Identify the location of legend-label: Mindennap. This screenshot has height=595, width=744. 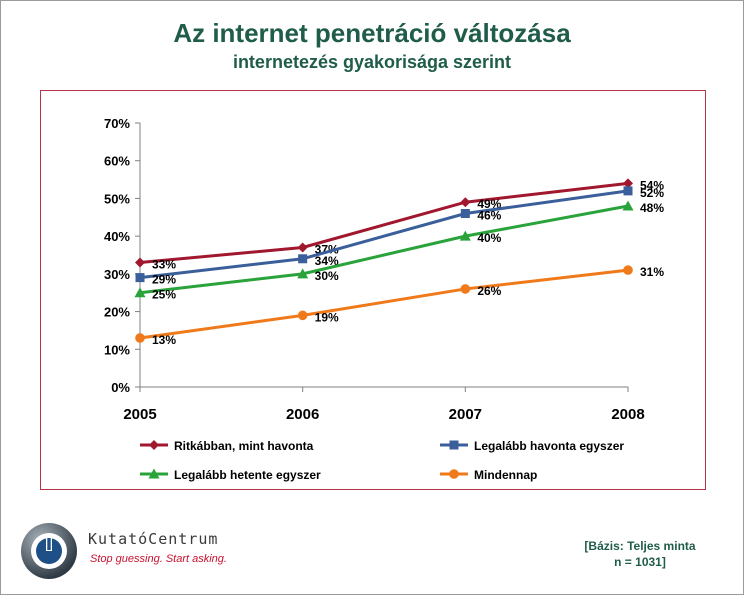
(505, 475).